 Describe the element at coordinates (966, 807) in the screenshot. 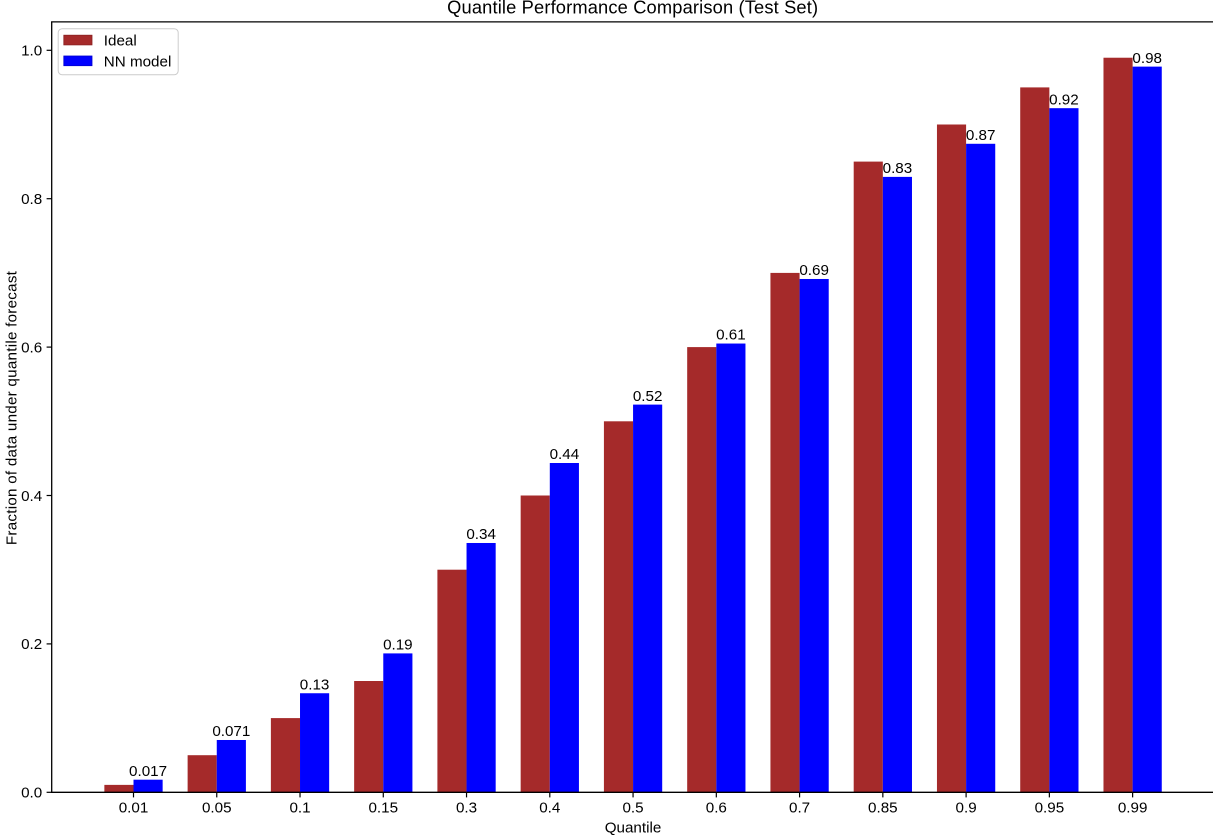

I see `svg-text: 0.9` at that location.